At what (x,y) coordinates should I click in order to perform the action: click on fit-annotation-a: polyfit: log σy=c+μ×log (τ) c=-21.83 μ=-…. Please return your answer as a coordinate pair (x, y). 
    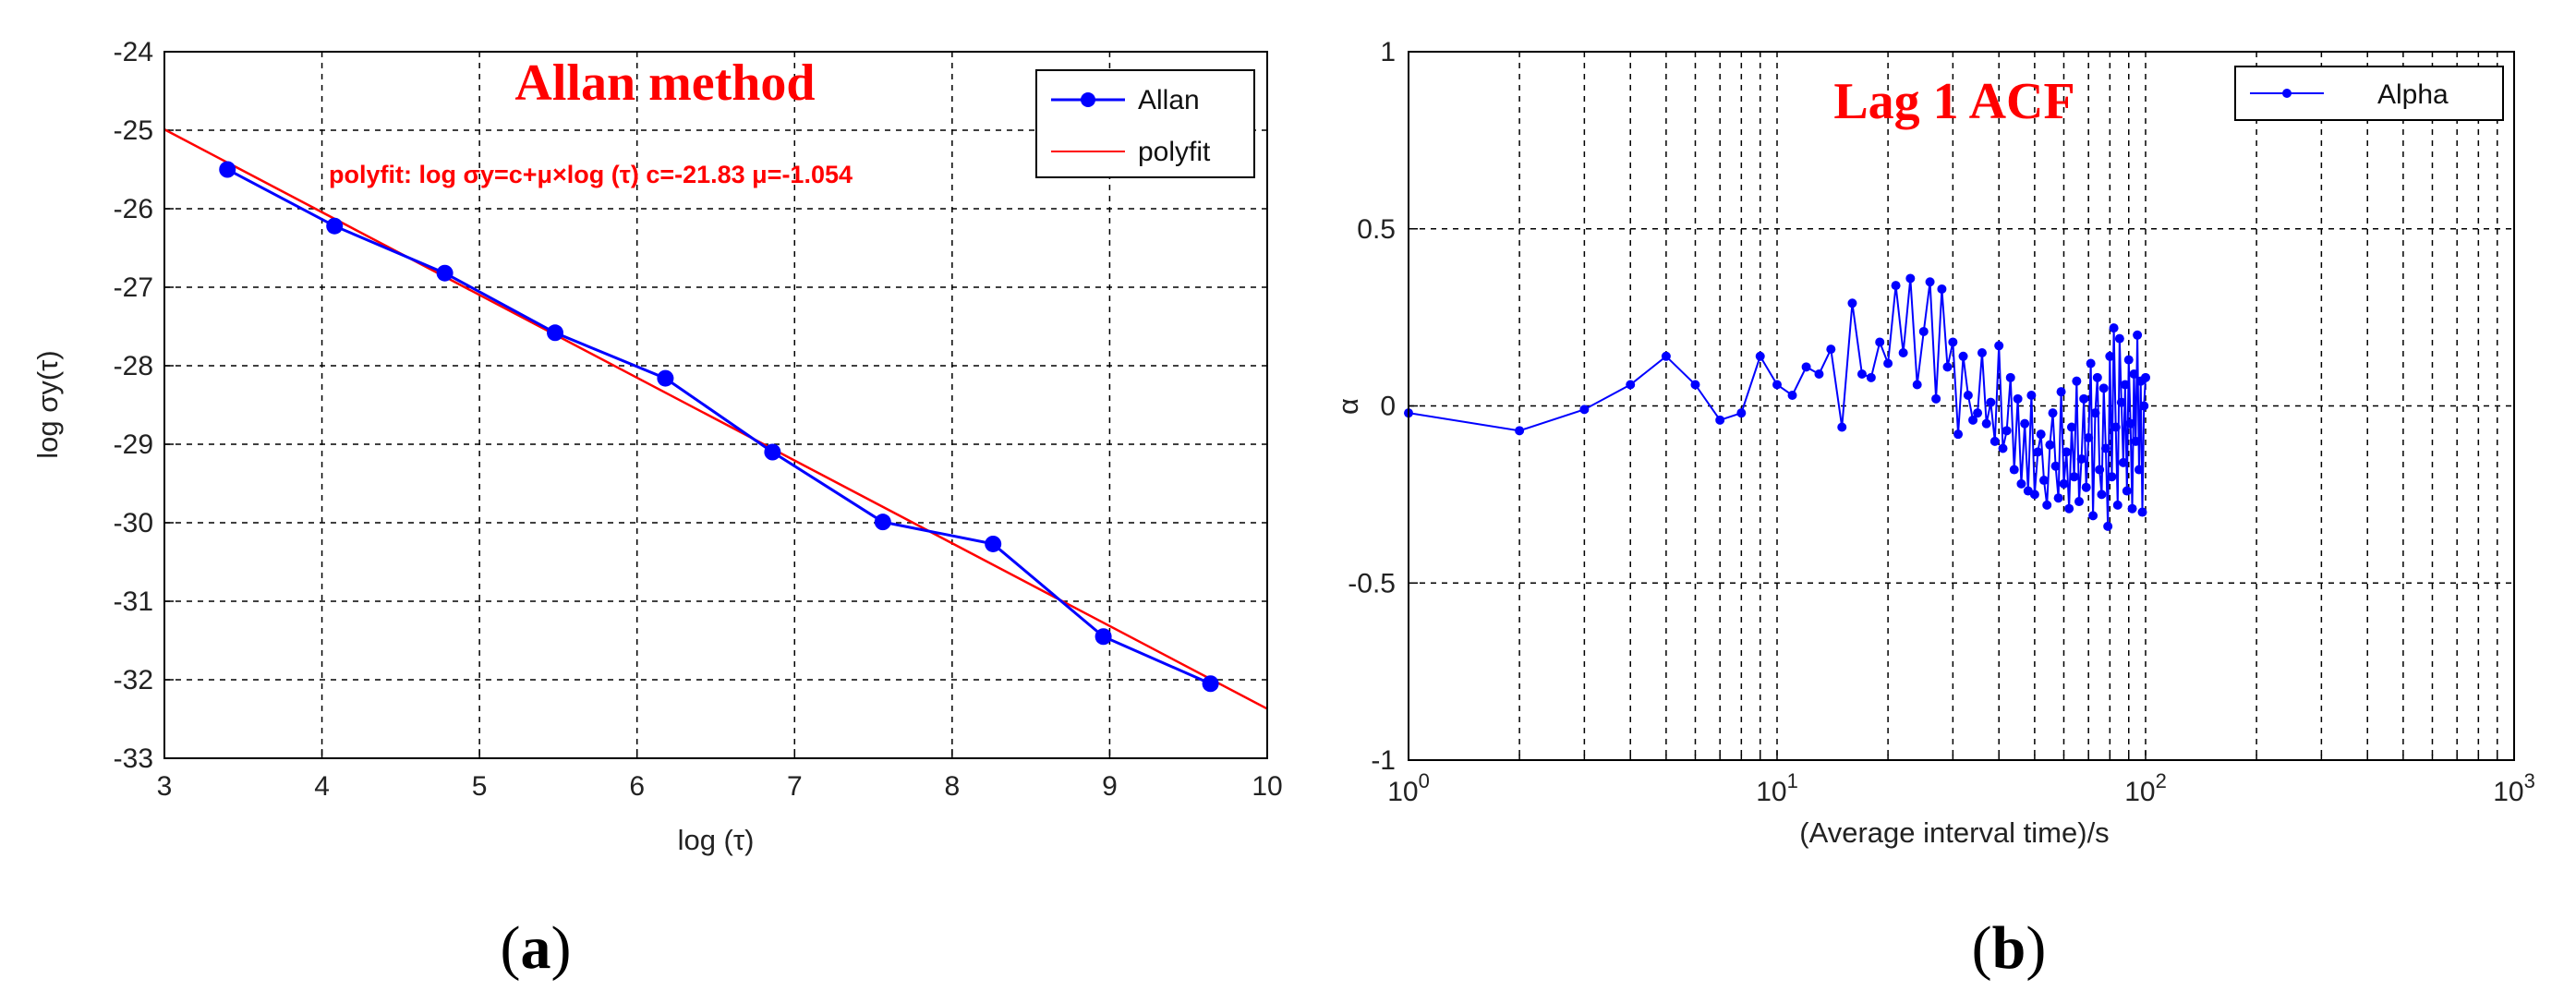
    Looking at the image, I should click on (591, 174).